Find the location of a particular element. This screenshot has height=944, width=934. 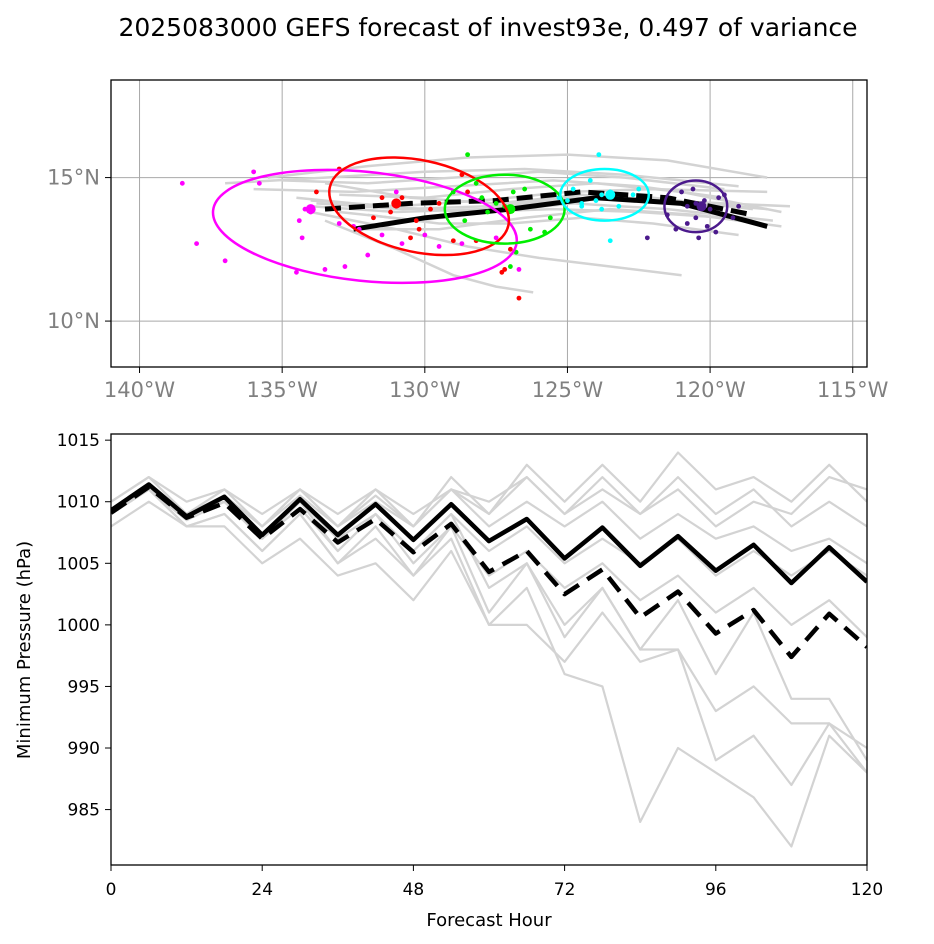

pressure-x-tick-label: 24 is located at coordinates (262, 890).